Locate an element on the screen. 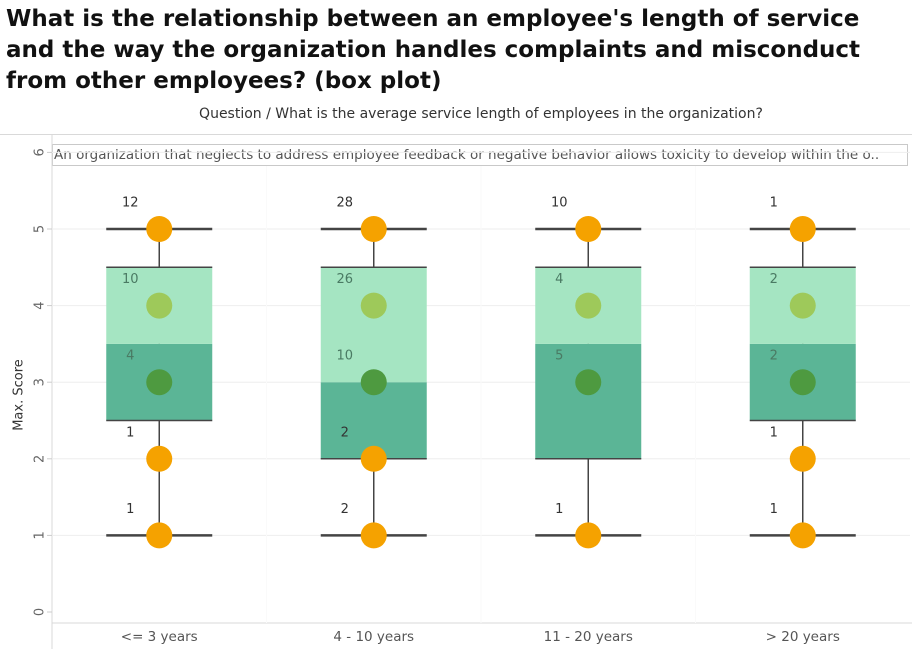 The height and width of the screenshot is (649, 912). header-divider is located at coordinates (456, 134).